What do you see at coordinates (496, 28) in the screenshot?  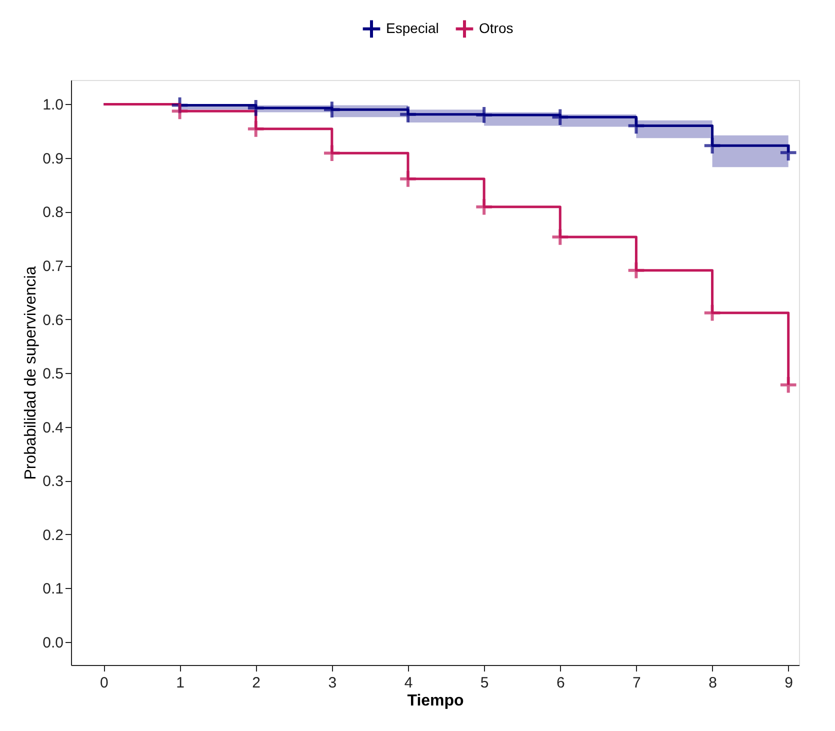 I see `legend-label: Otros` at bounding box center [496, 28].